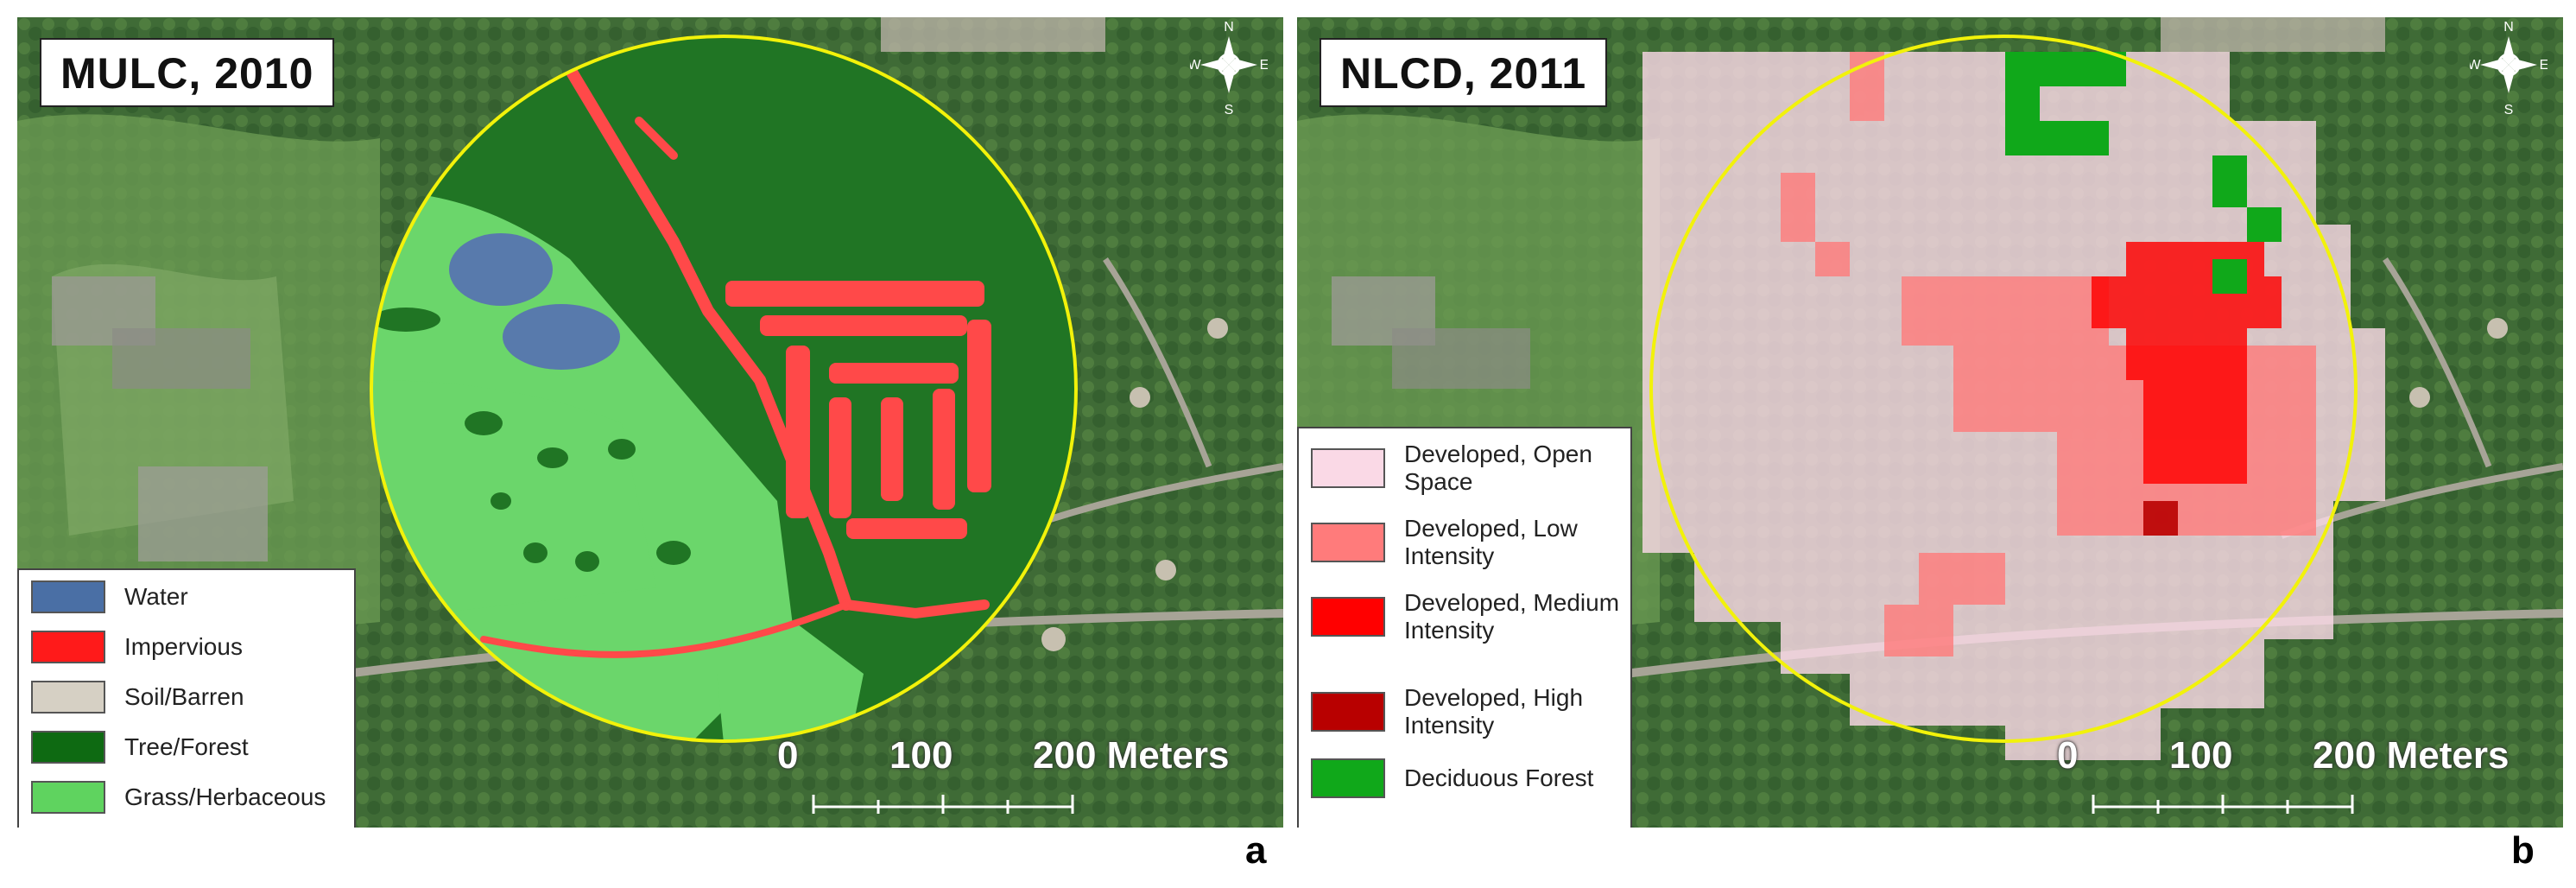  I want to click on legend-label: Tree/Forest, so click(186, 746).